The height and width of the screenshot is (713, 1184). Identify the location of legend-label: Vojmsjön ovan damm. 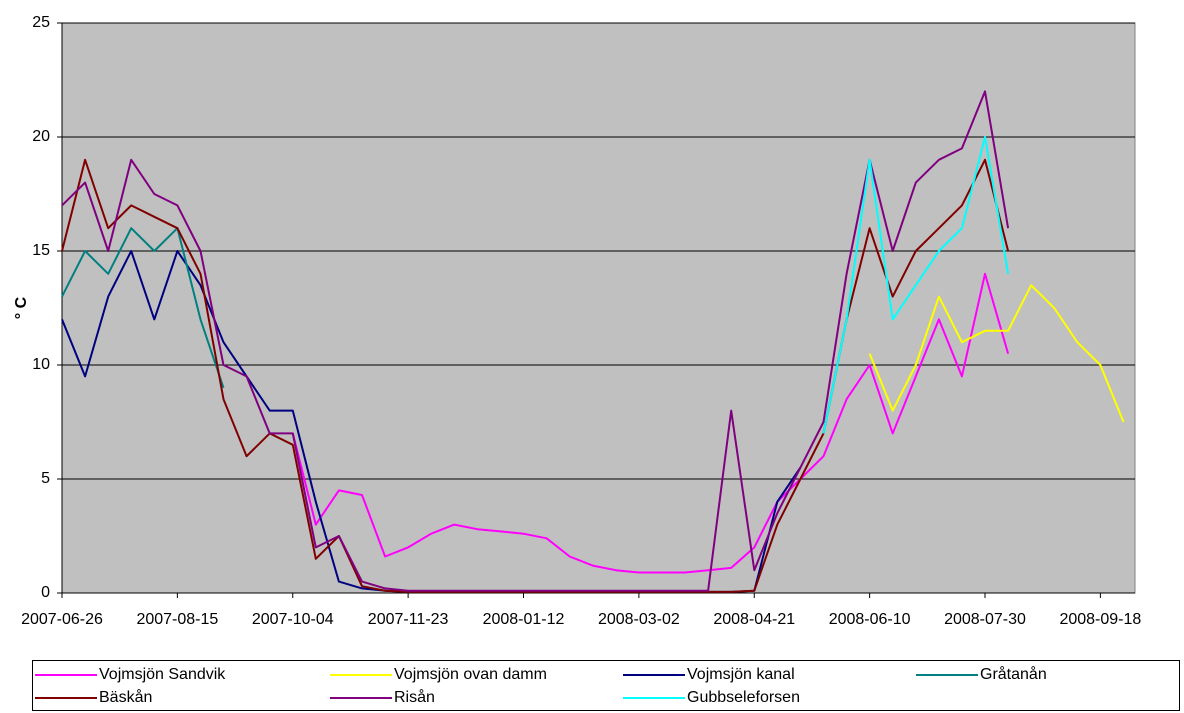
(470, 674).